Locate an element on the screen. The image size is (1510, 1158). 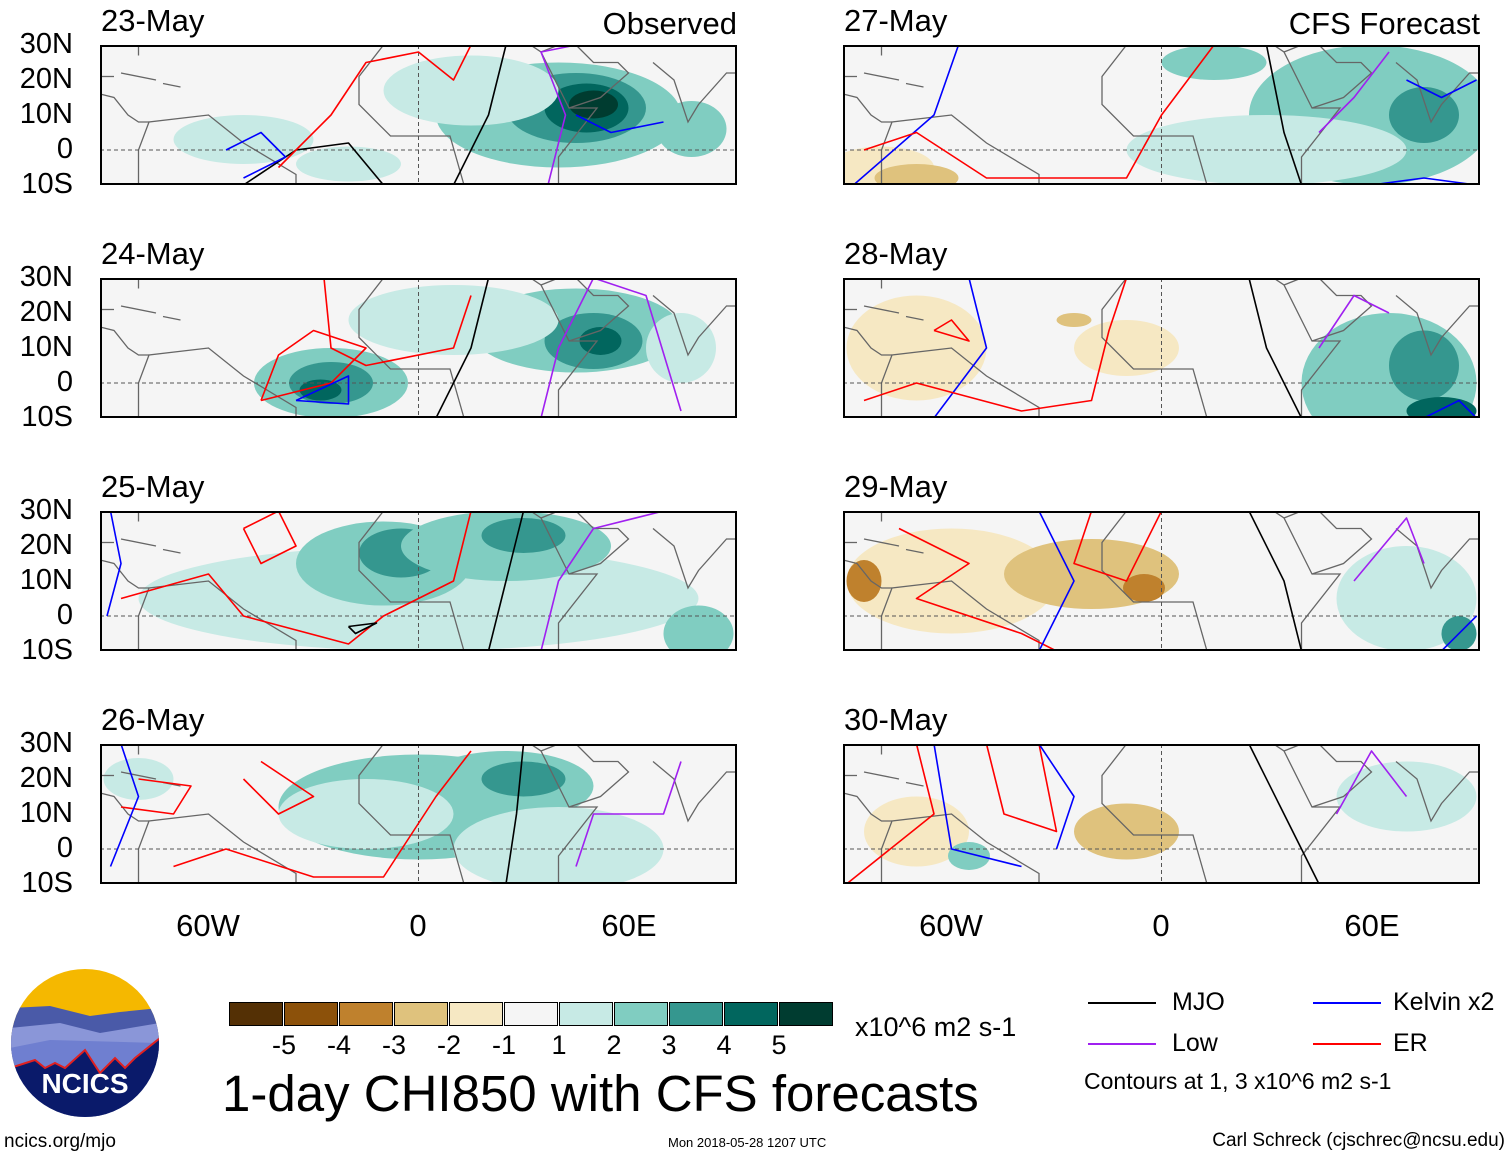
map-panel-29-May is located at coordinates (1161, 581).